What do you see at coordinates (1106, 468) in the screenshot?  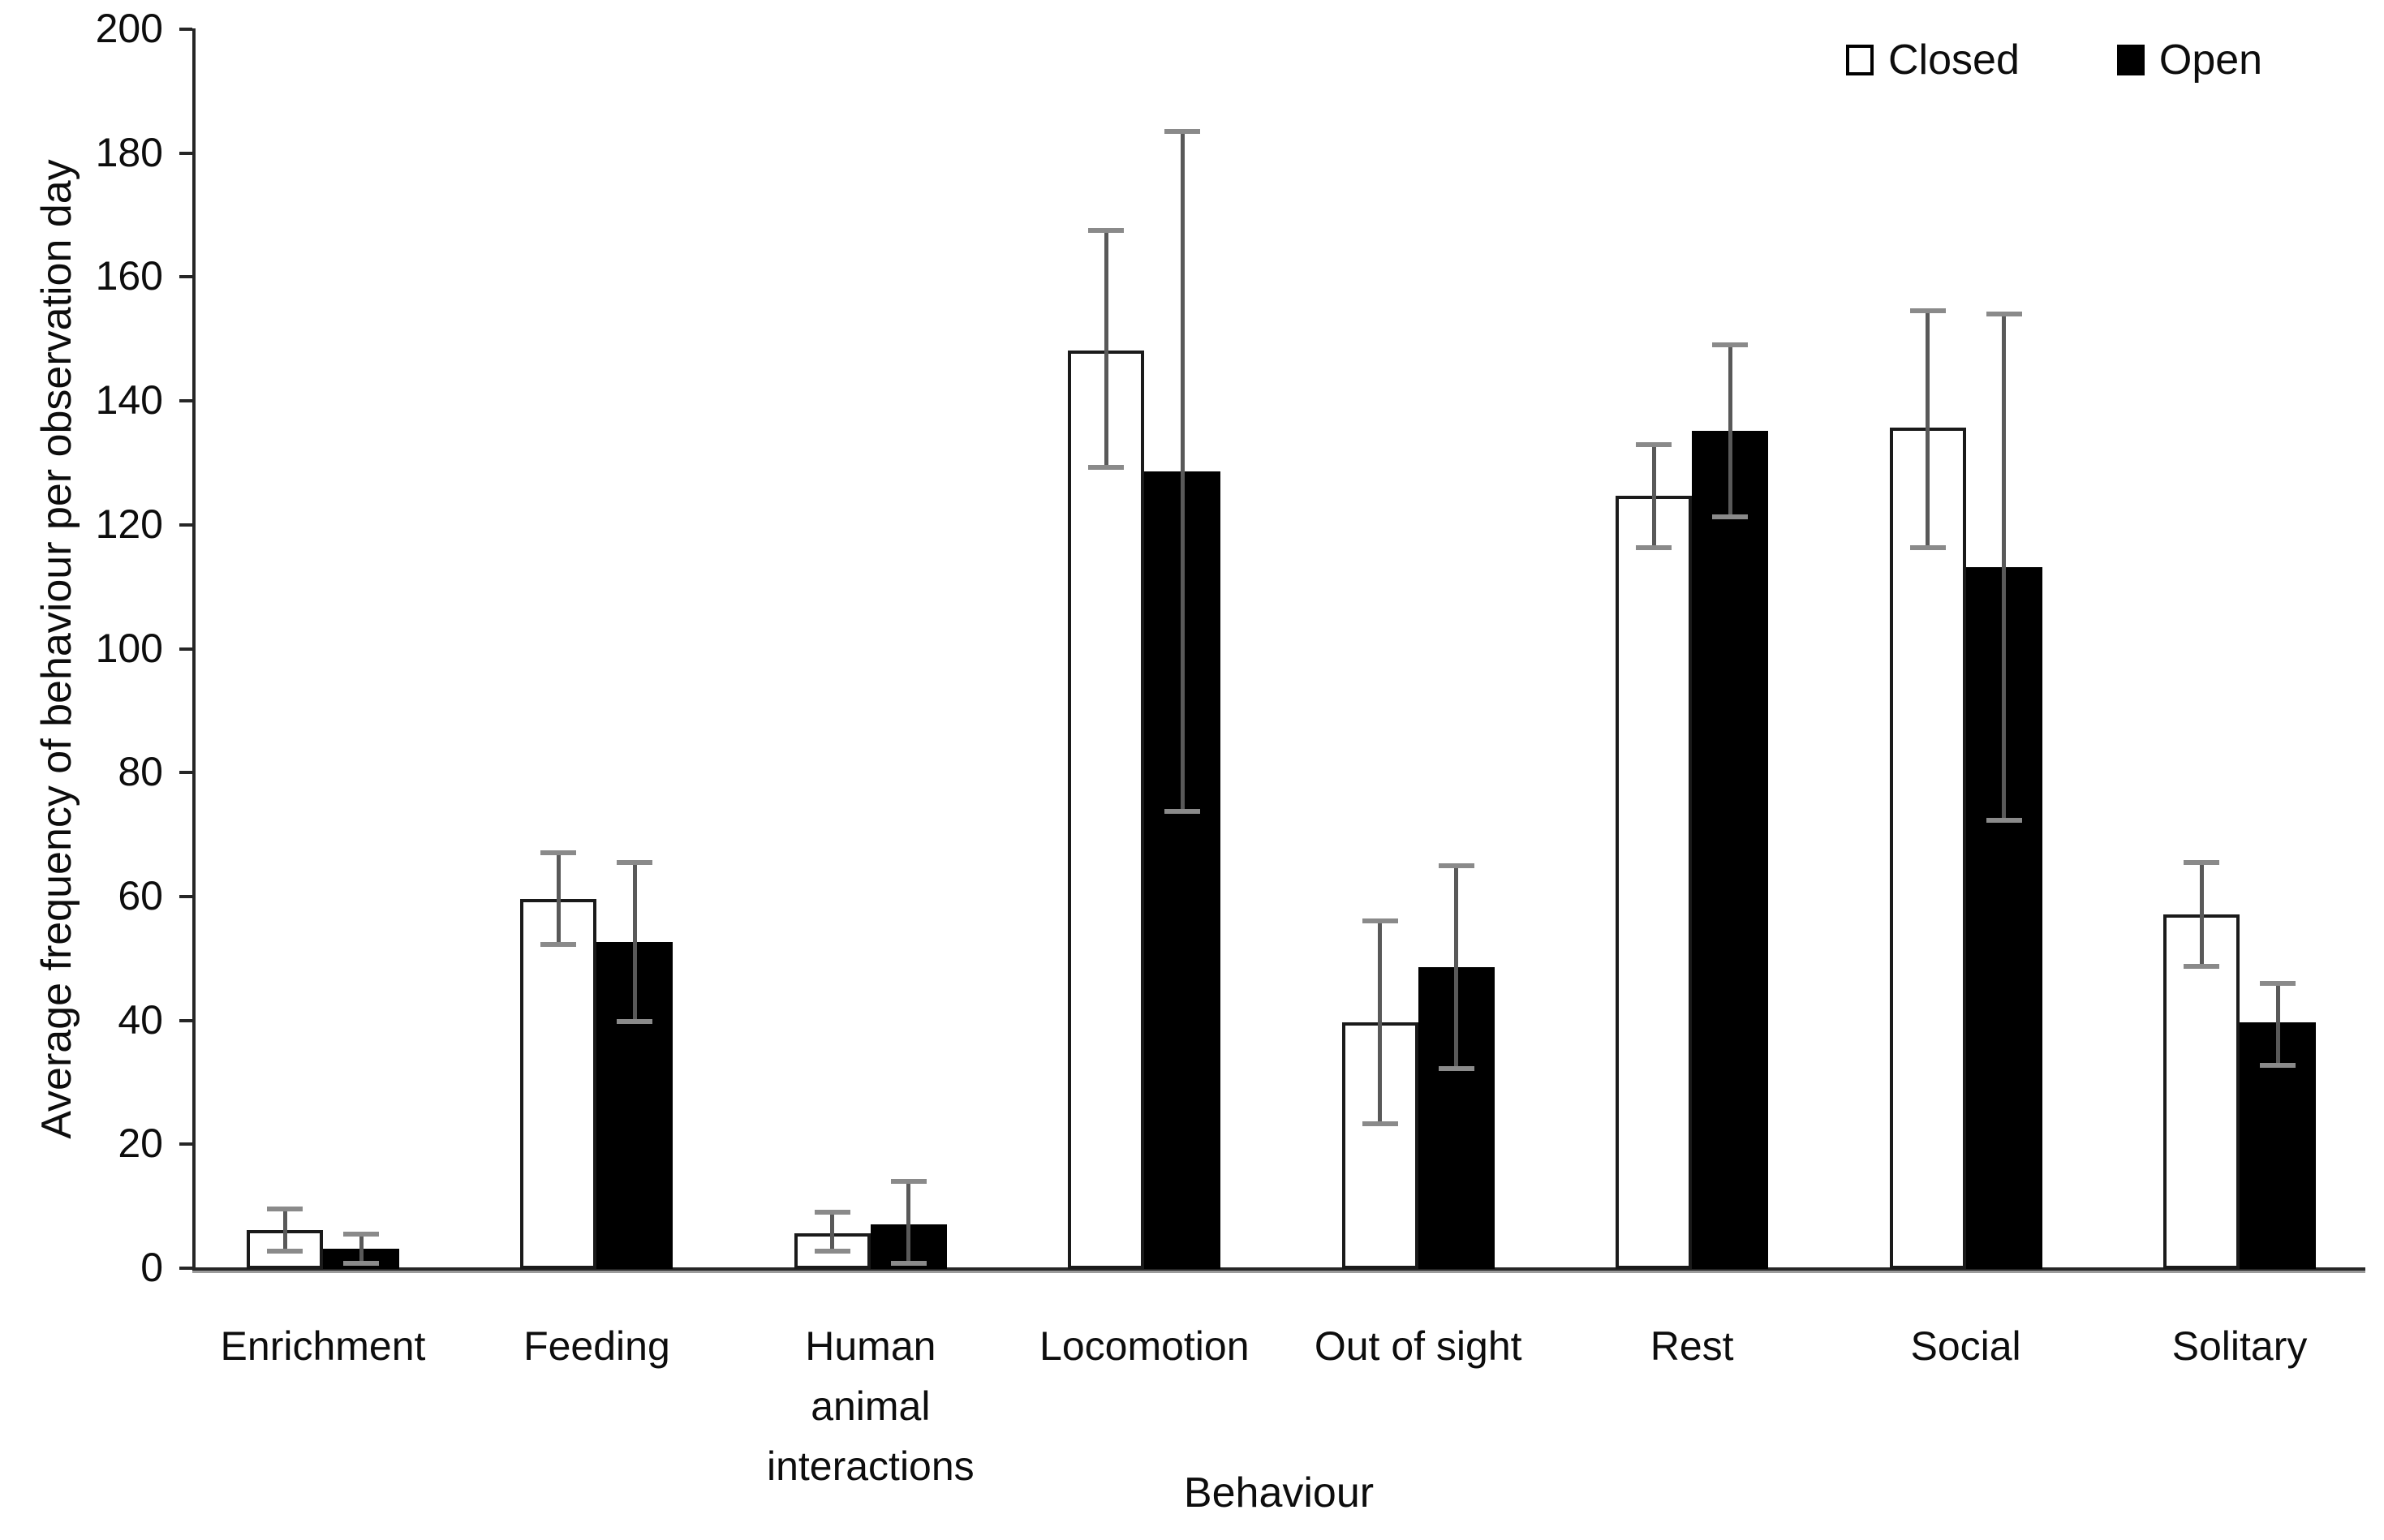 I see `error-cap-bottom-closed-locomotion` at bounding box center [1106, 468].